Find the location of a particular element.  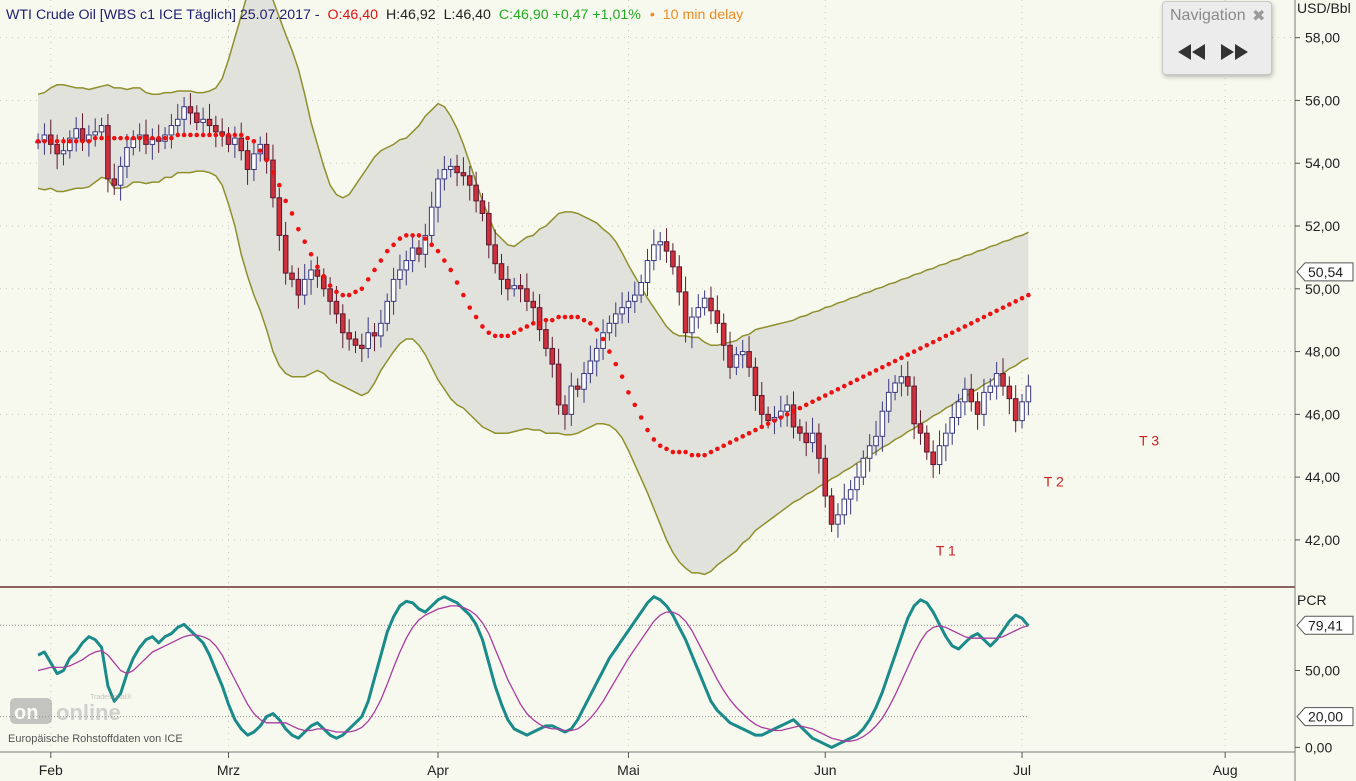

pcr-axis: 79,41 20,00 0,00 50,00 PCR is located at coordinates (1324, 673).